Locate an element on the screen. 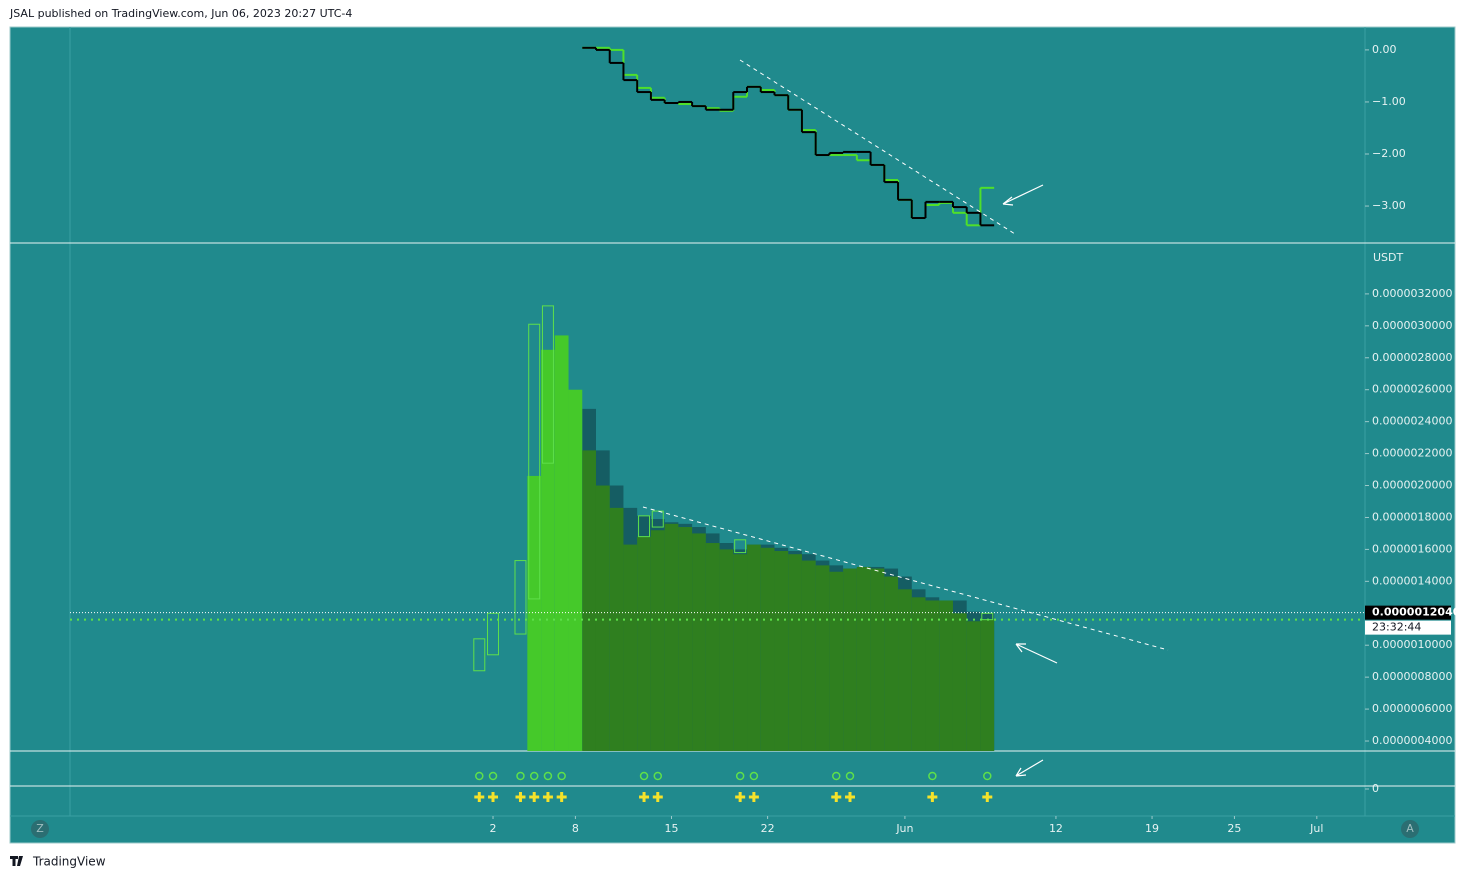 Image resolution: width=1466 pixels, height=879 pixels. price-label-box is located at coordinates (1408, 612).